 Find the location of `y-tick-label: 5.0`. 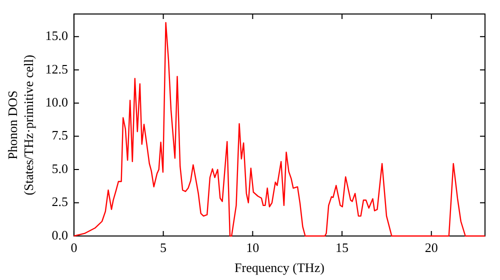

y-tick-label: 5.0 is located at coordinates (60, 168).